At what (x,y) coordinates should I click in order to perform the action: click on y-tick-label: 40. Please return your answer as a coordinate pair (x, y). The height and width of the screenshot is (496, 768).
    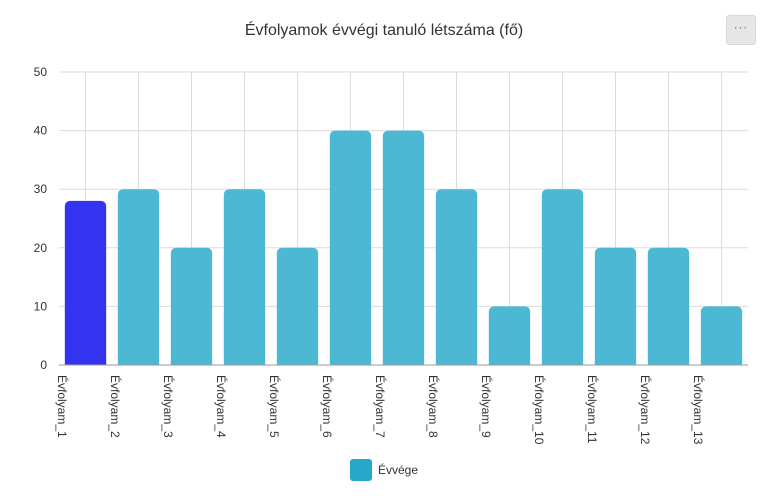
    Looking at the image, I should click on (41, 131).